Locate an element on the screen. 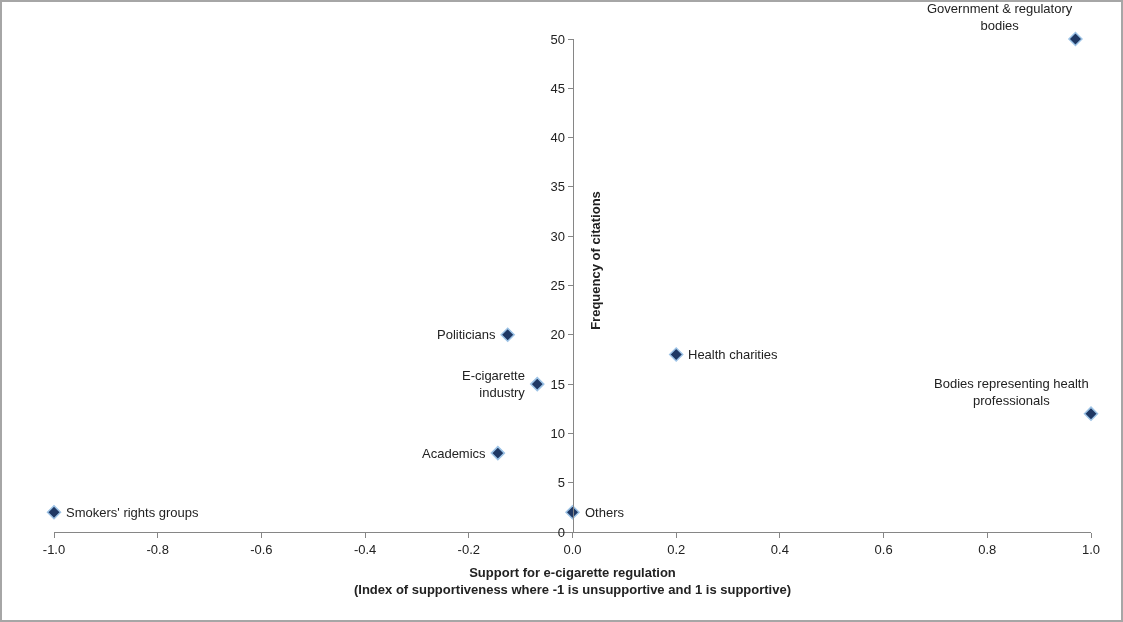  annotation: Academics is located at coordinates (454, 453).